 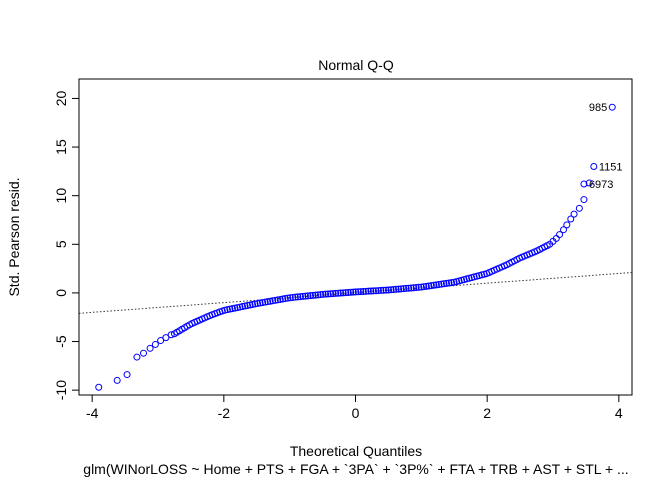 I want to click on y-tick-label: -10, so click(x=61, y=390).